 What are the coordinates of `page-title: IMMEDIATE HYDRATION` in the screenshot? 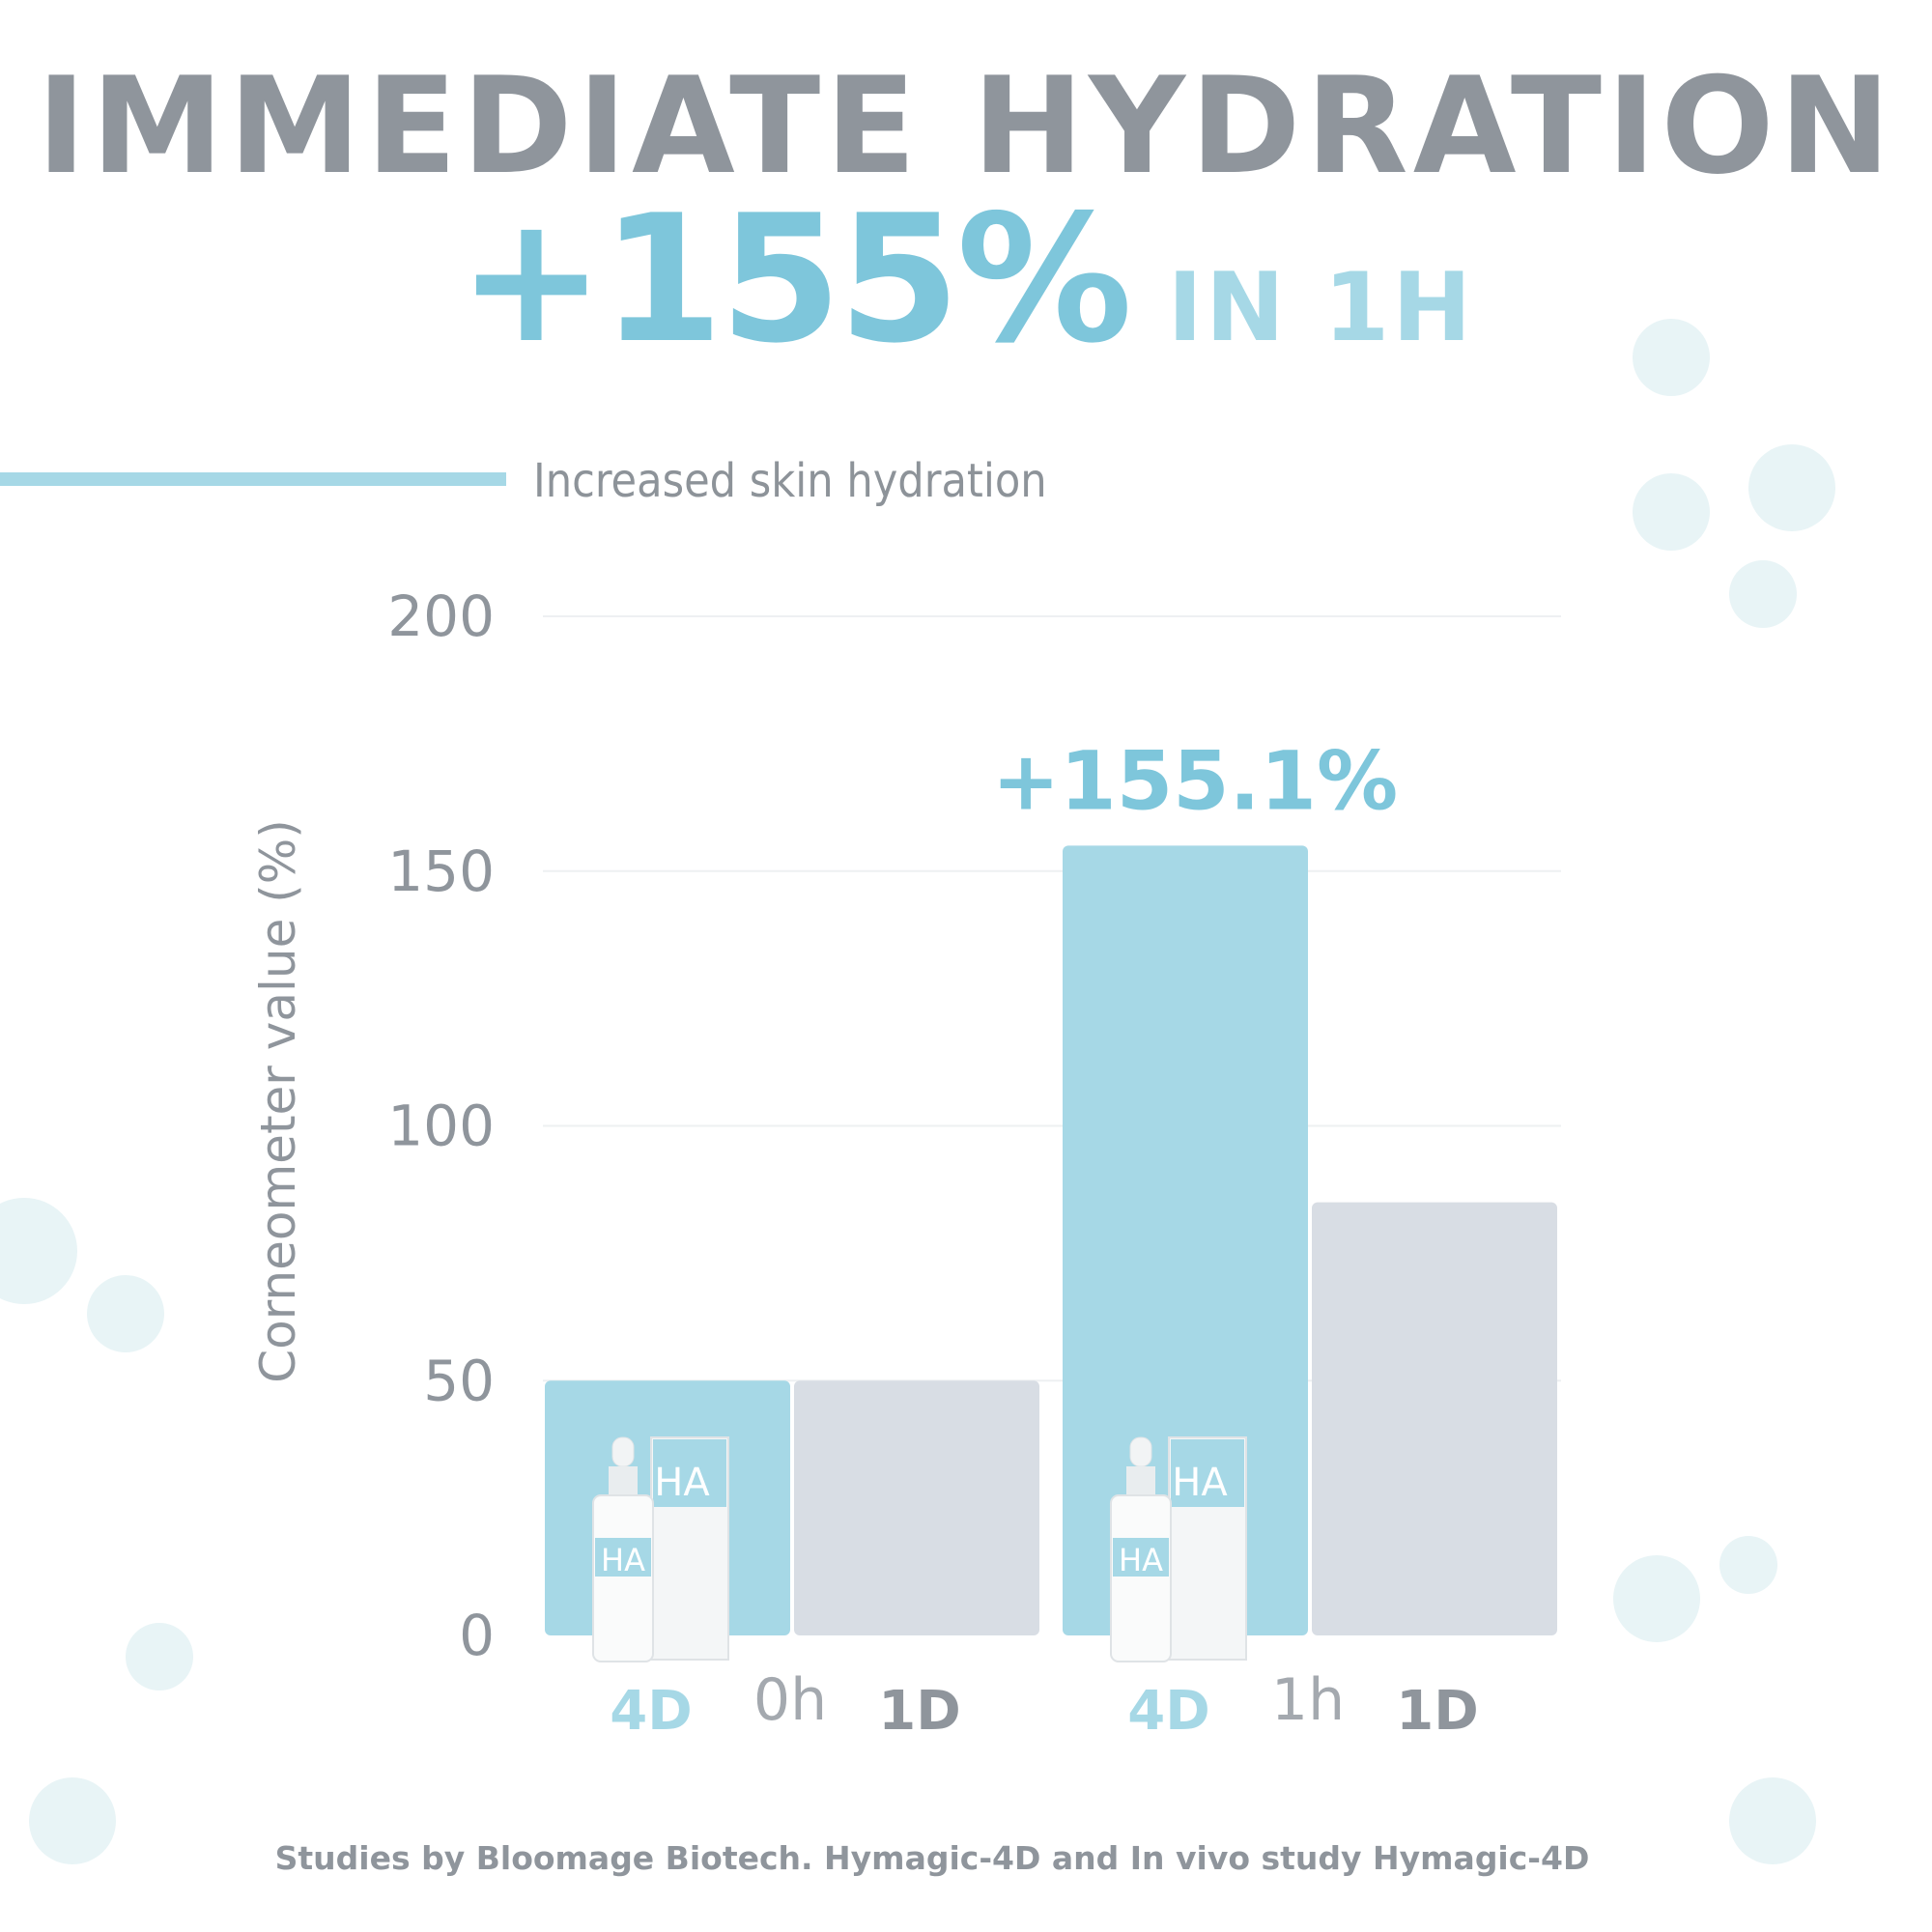 It's located at (966, 126).